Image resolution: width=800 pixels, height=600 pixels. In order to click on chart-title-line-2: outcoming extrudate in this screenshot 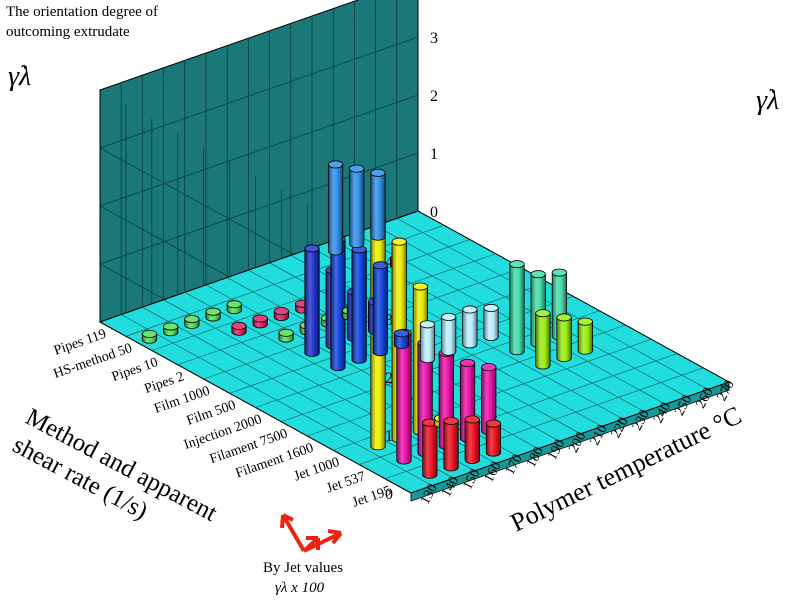, I will do `click(68, 32)`.